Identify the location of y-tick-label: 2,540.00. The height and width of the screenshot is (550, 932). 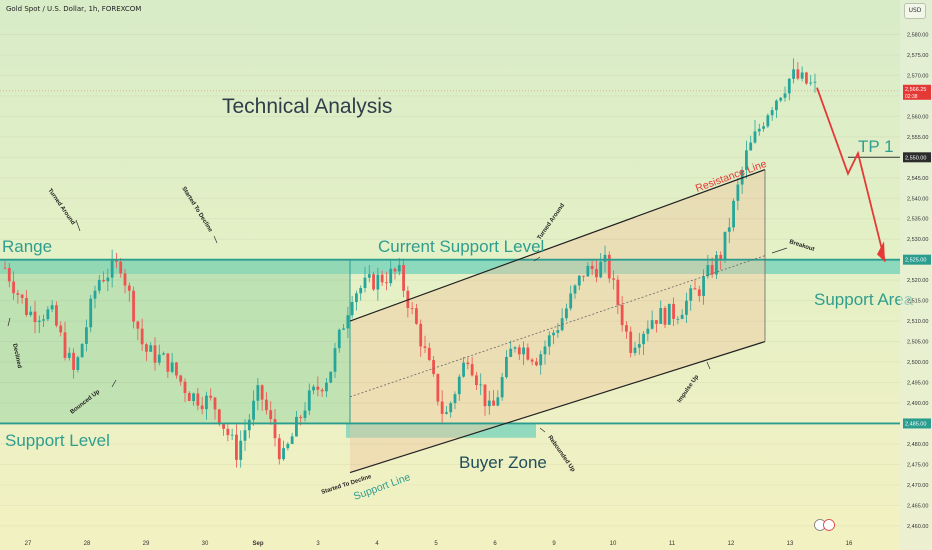
(917, 199).